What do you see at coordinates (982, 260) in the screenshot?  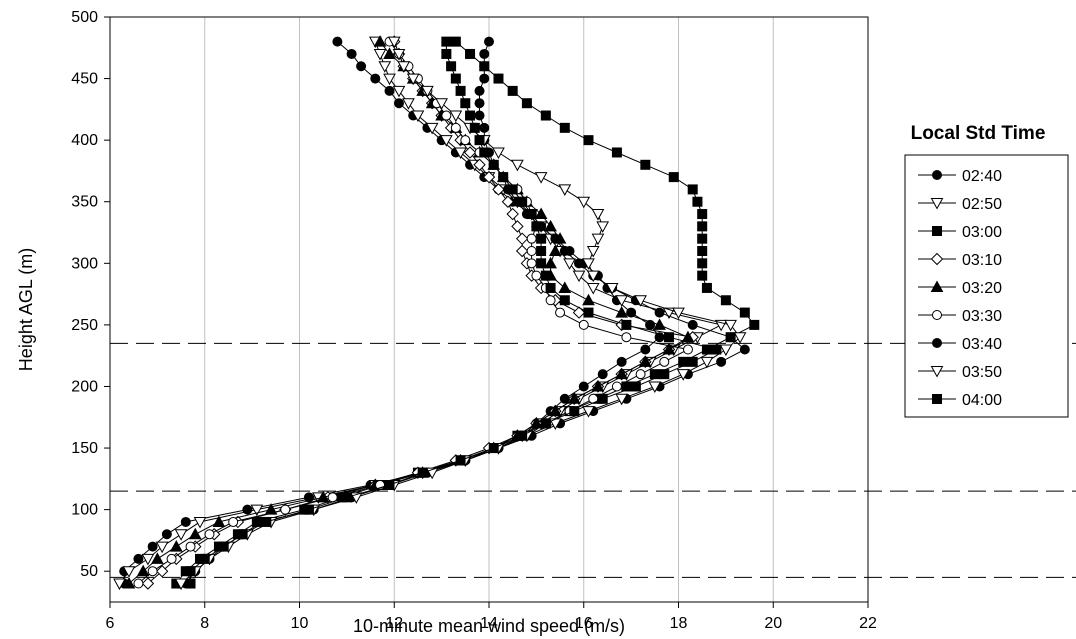 I see `legend-label: 03:10` at bounding box center [982, 260].